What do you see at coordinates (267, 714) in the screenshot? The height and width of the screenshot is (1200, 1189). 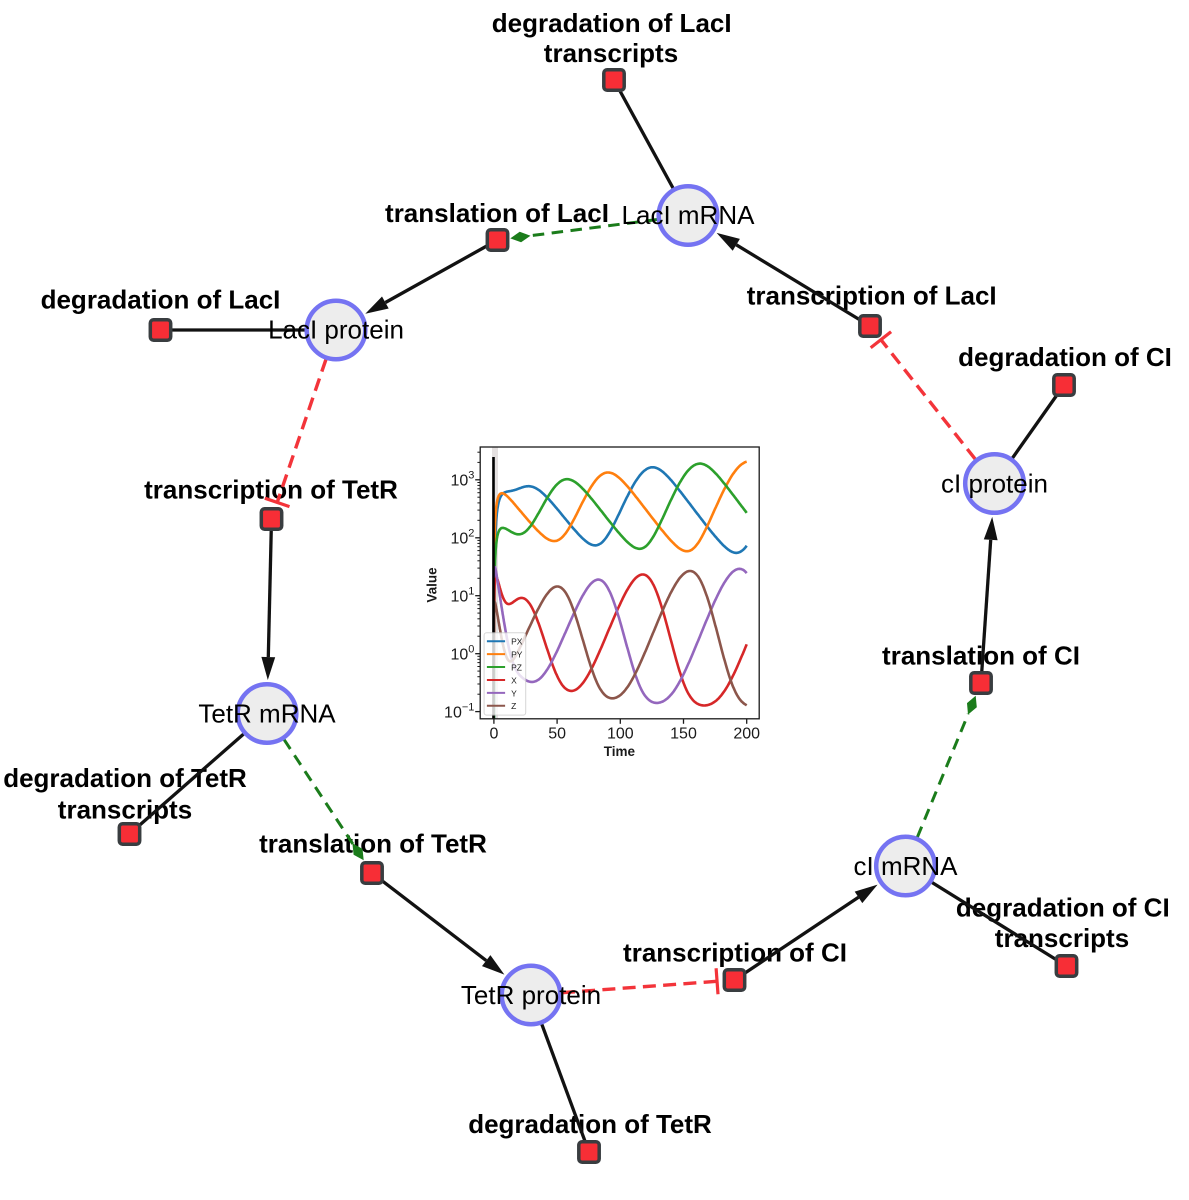 I see `svg-text: TetR mRNA` at bounding box center [267, 714].